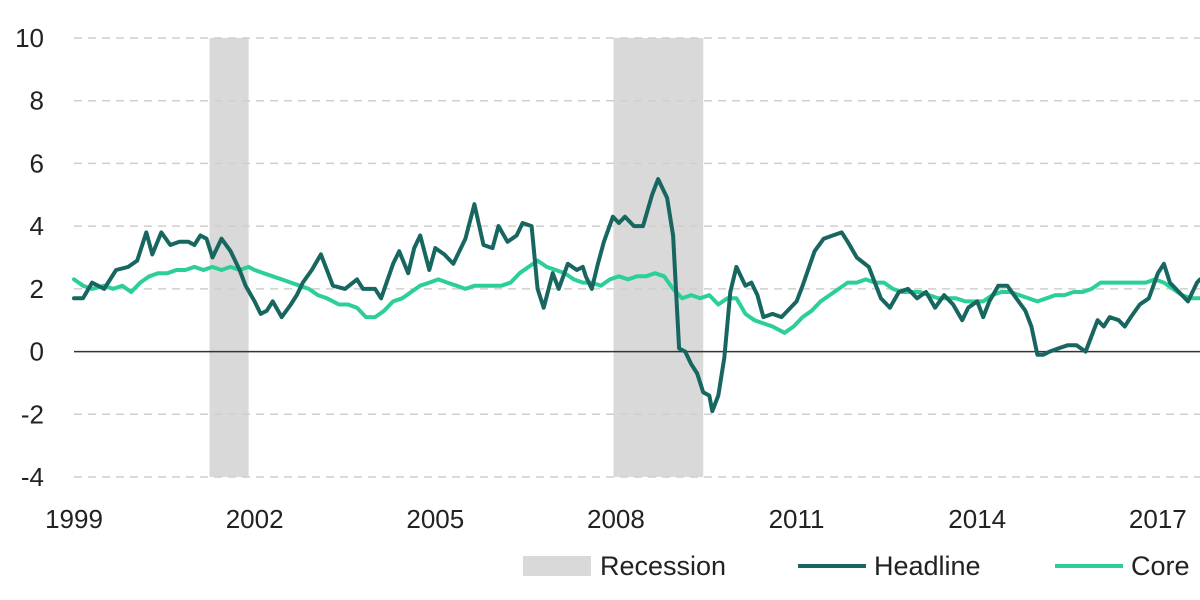  Describe the element at coordinates (37, 352) in the screenshot. I see `y-tick-label-0: 0` at that location.